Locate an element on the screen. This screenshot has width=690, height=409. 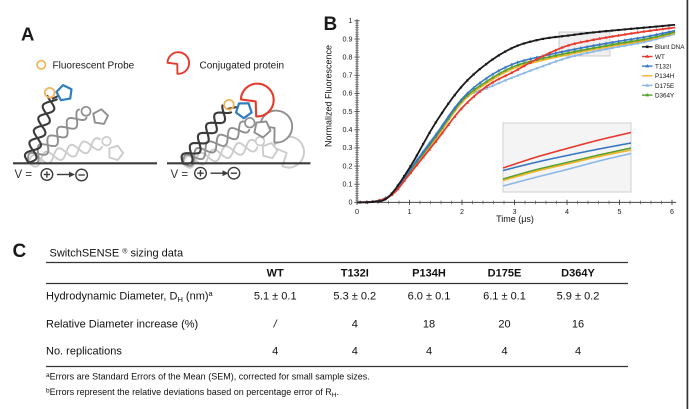
svg-text: 5.9 ± 0.2 is located at coordinates (578, 297).